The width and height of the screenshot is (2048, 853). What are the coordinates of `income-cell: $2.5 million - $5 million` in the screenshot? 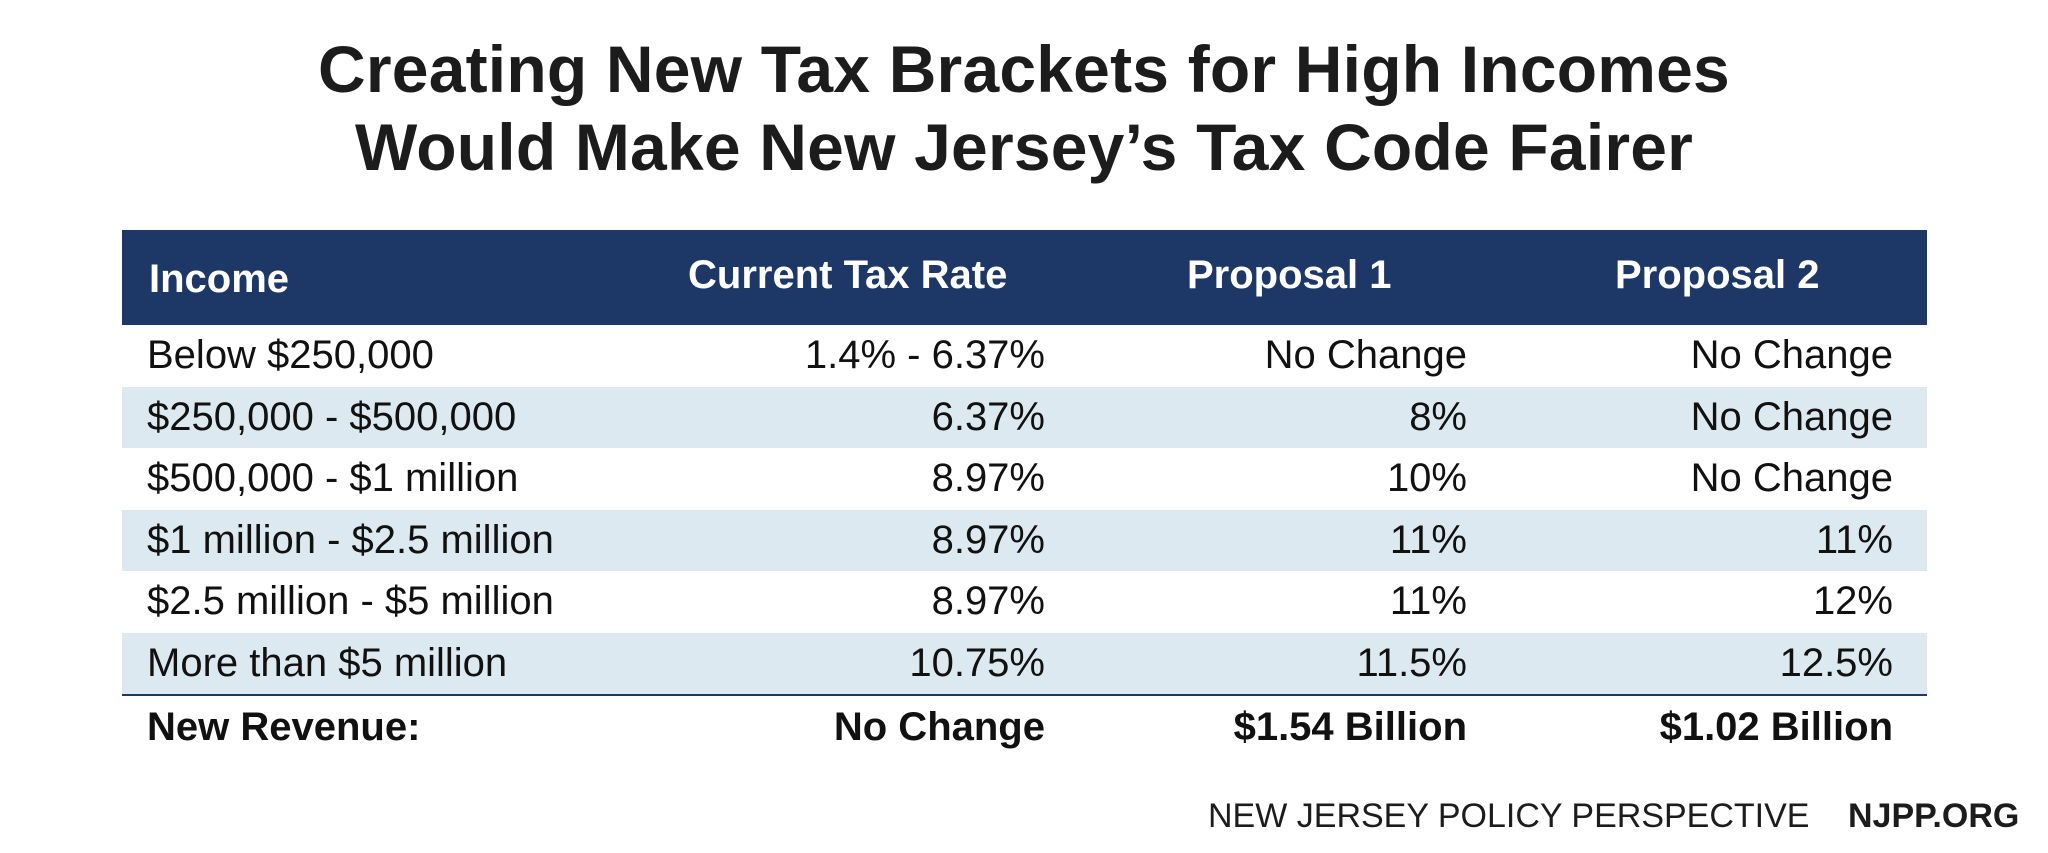 It's located at (350, 601).